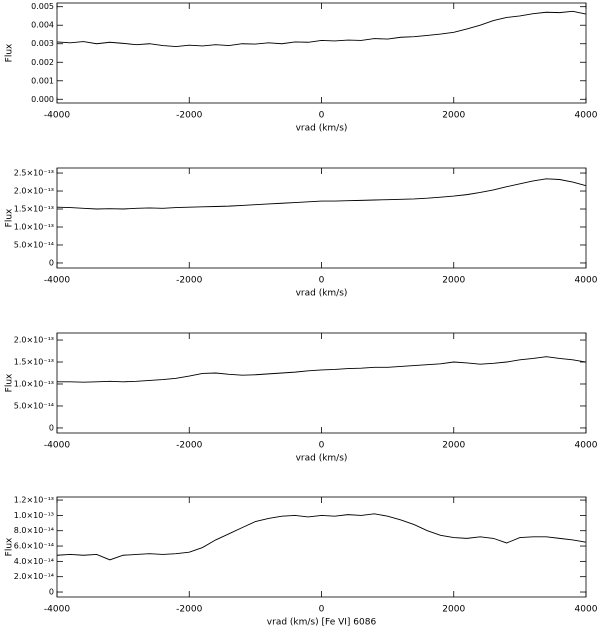 Image resolution: width=600 pixels, height=633 pixels. I want to click on y-tick-label: 2.0×10⁻¹⁴, so click(34, 576).